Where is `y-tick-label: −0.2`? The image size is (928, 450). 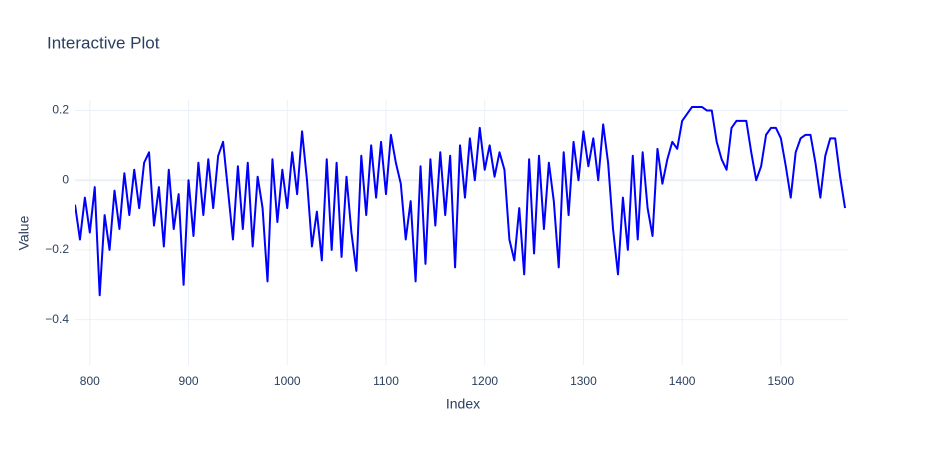
y-tick-label: −0.2 is located at coordinates (57, 249).